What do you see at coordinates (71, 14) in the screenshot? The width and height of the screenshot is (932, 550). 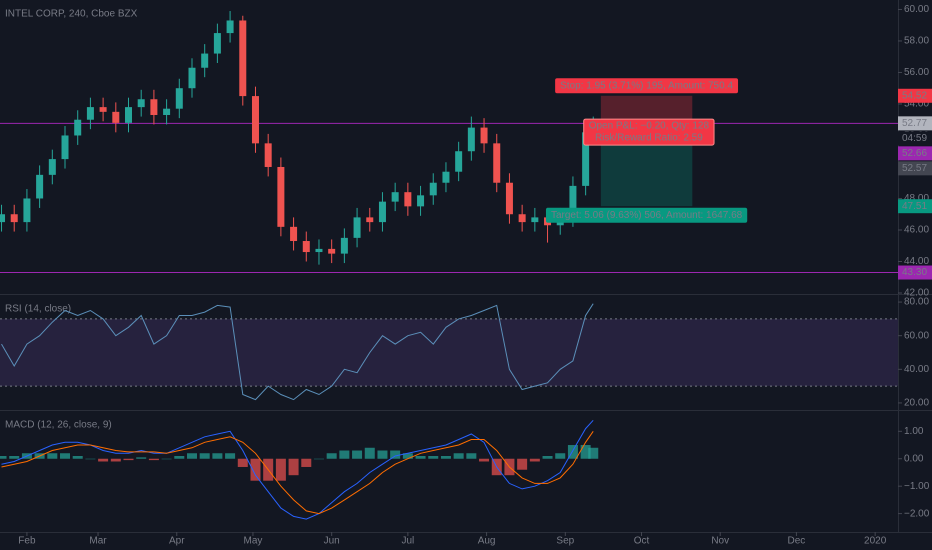 I see `pane-title: INTEL CORP, 240, Cboe BZX` at bounding box center [71, 14].